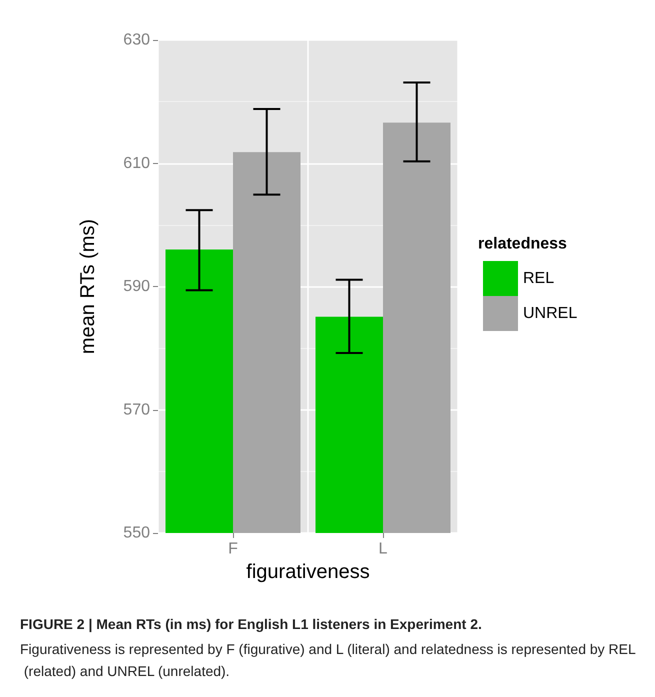 The image size is (655, 697). What do you see at coordinates (136, 40) in the screenshot?
I see `y-tick-label: 630` at bounding box center [136, 40].